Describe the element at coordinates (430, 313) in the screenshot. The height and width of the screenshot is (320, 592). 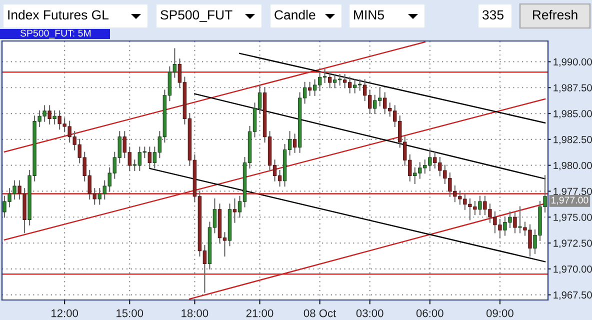
I see `x-tick-label: 06:00` at that location.